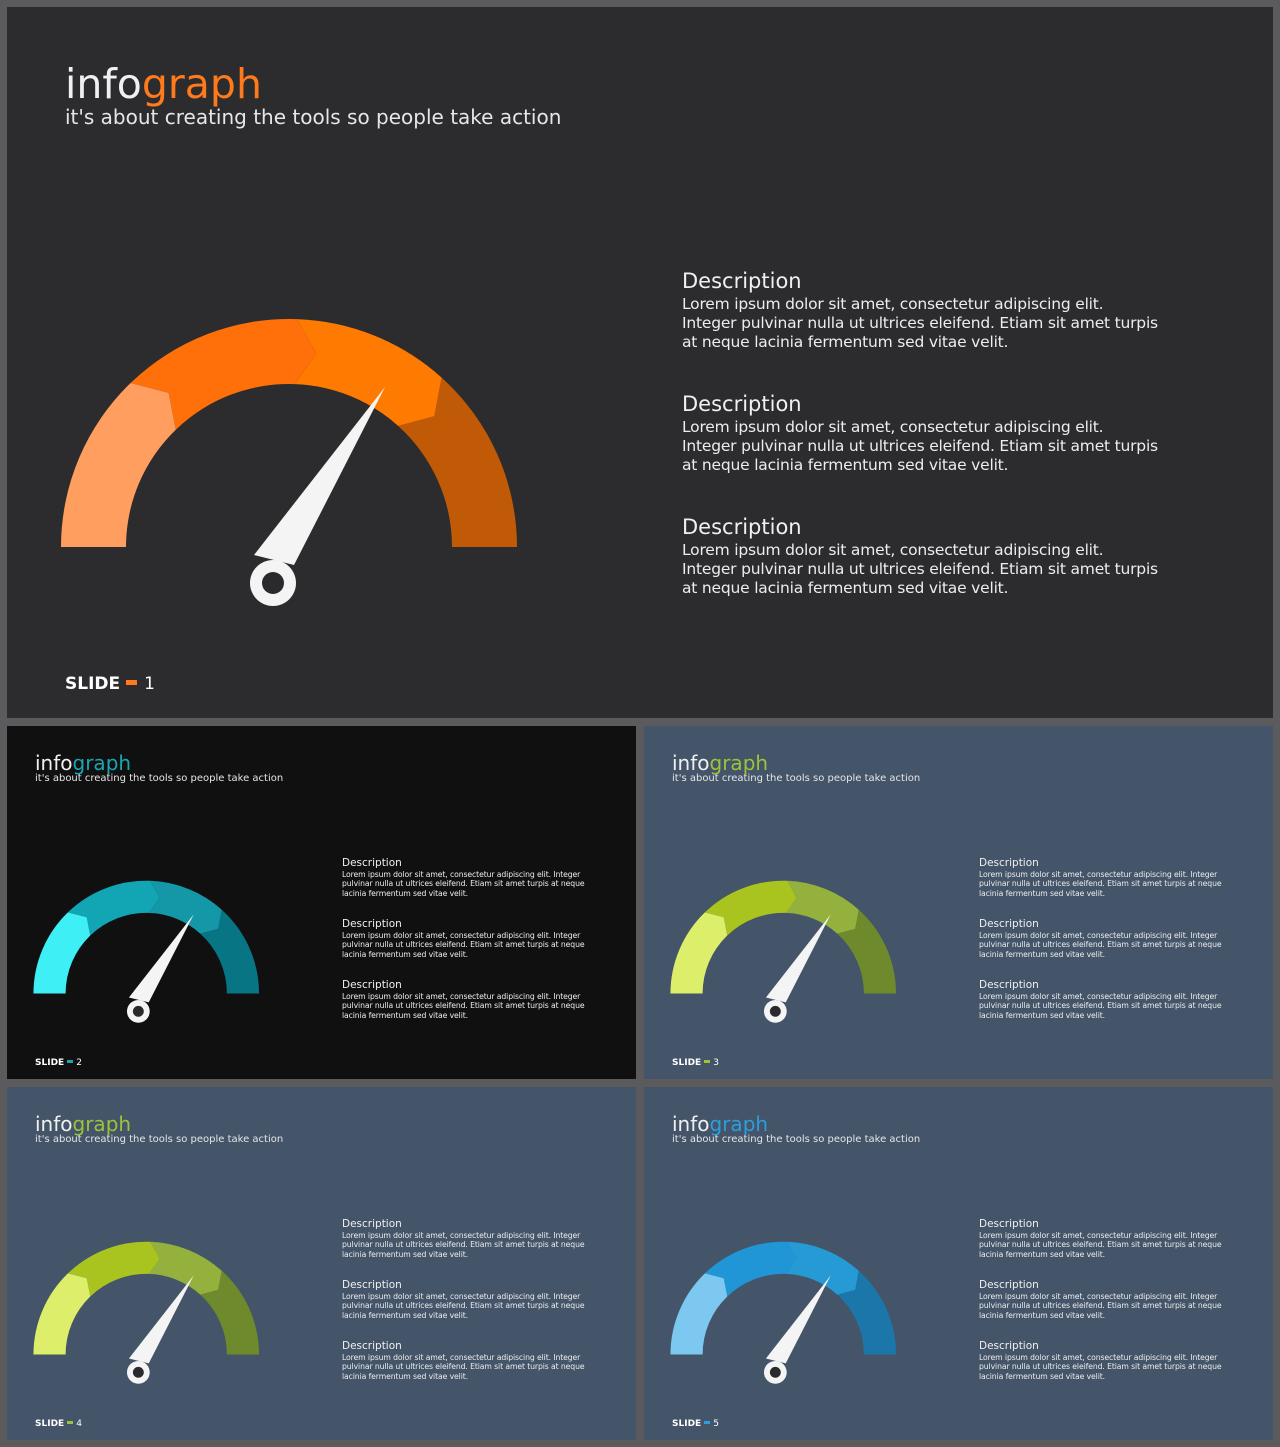  I want to click on slide-footer: SLIDE 4, so click(58, 1424).